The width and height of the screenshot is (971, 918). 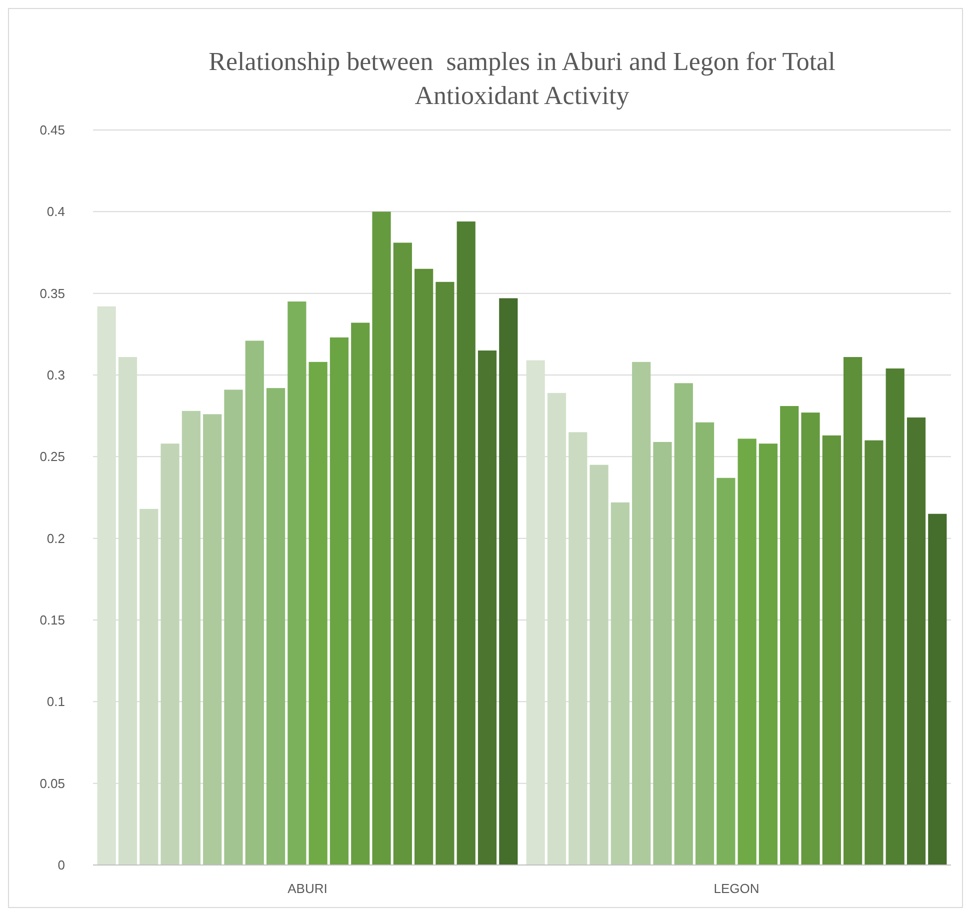 I want to click on y-tick-label: 0.4, so click(x=55, y=212).